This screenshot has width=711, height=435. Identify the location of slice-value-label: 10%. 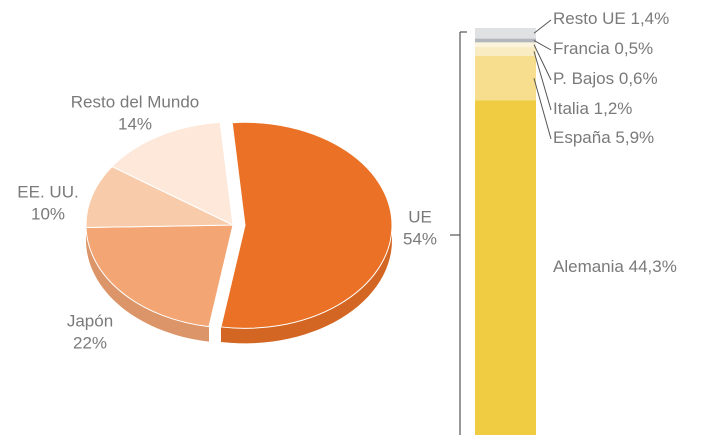
(48, 213).